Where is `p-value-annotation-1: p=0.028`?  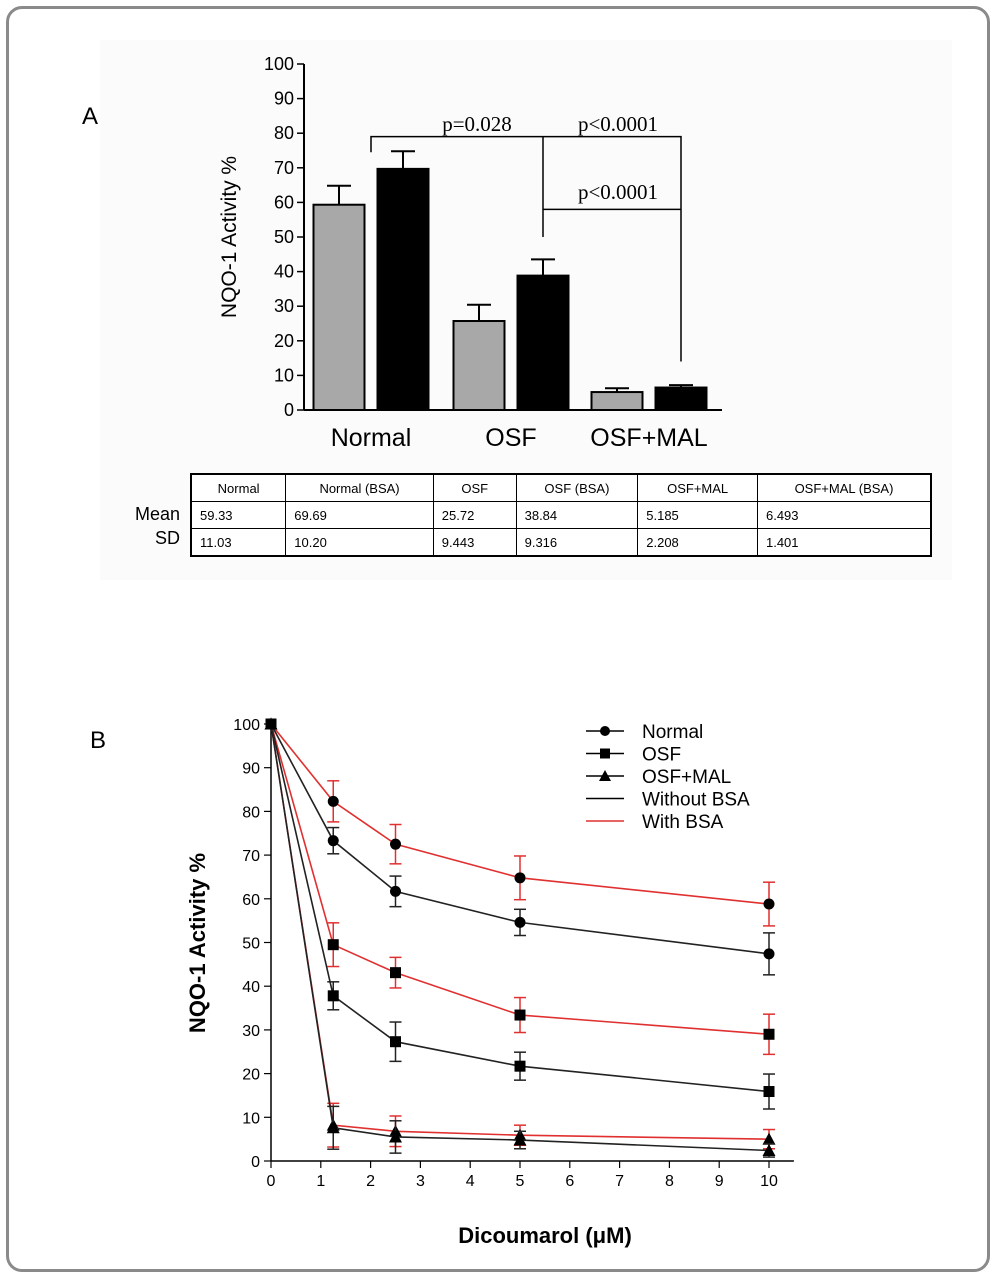 p-value-annotation-1: p=0.028 is located at coordinates (477, 124).